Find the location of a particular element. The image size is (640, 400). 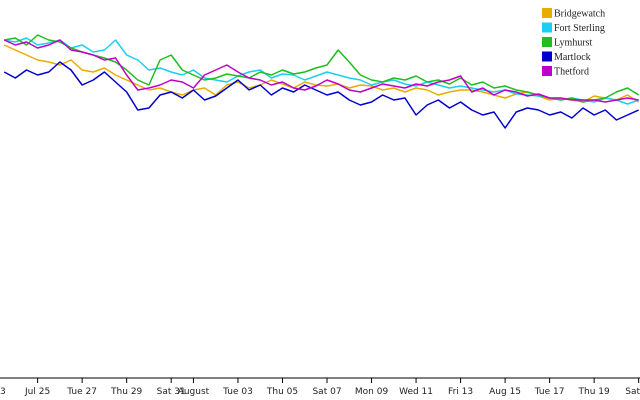

x-tick-label: Mon 09 is located at coordinates (372, 392).